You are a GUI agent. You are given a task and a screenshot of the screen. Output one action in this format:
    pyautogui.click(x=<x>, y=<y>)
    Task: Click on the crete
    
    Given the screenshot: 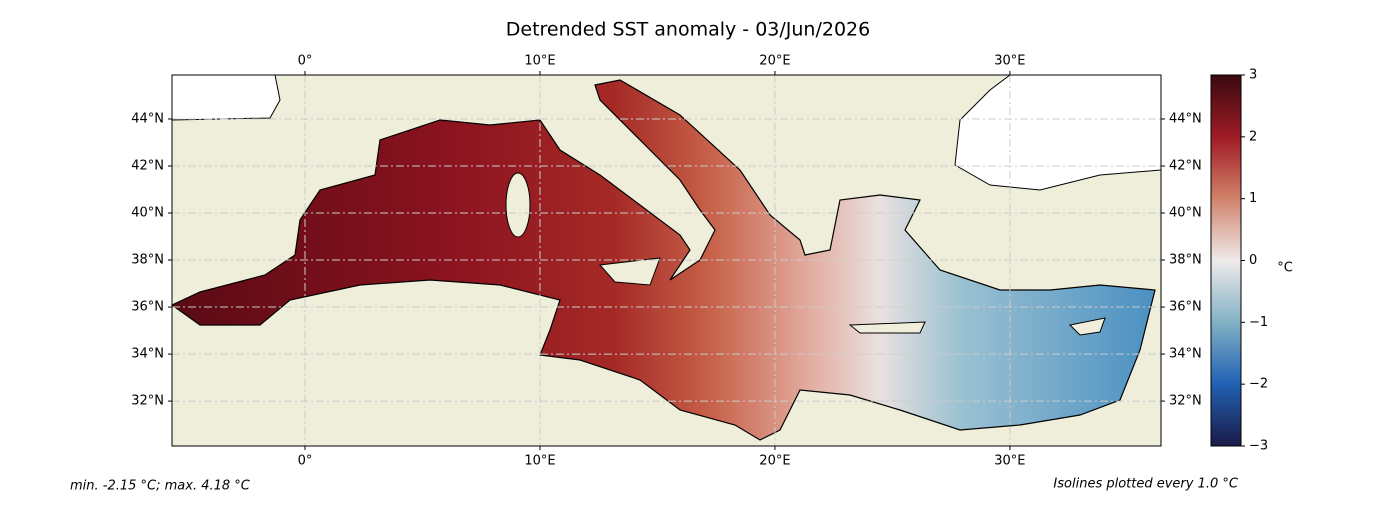 What is the action you would take?
    pyautogui.click(x=887, y=327)
    